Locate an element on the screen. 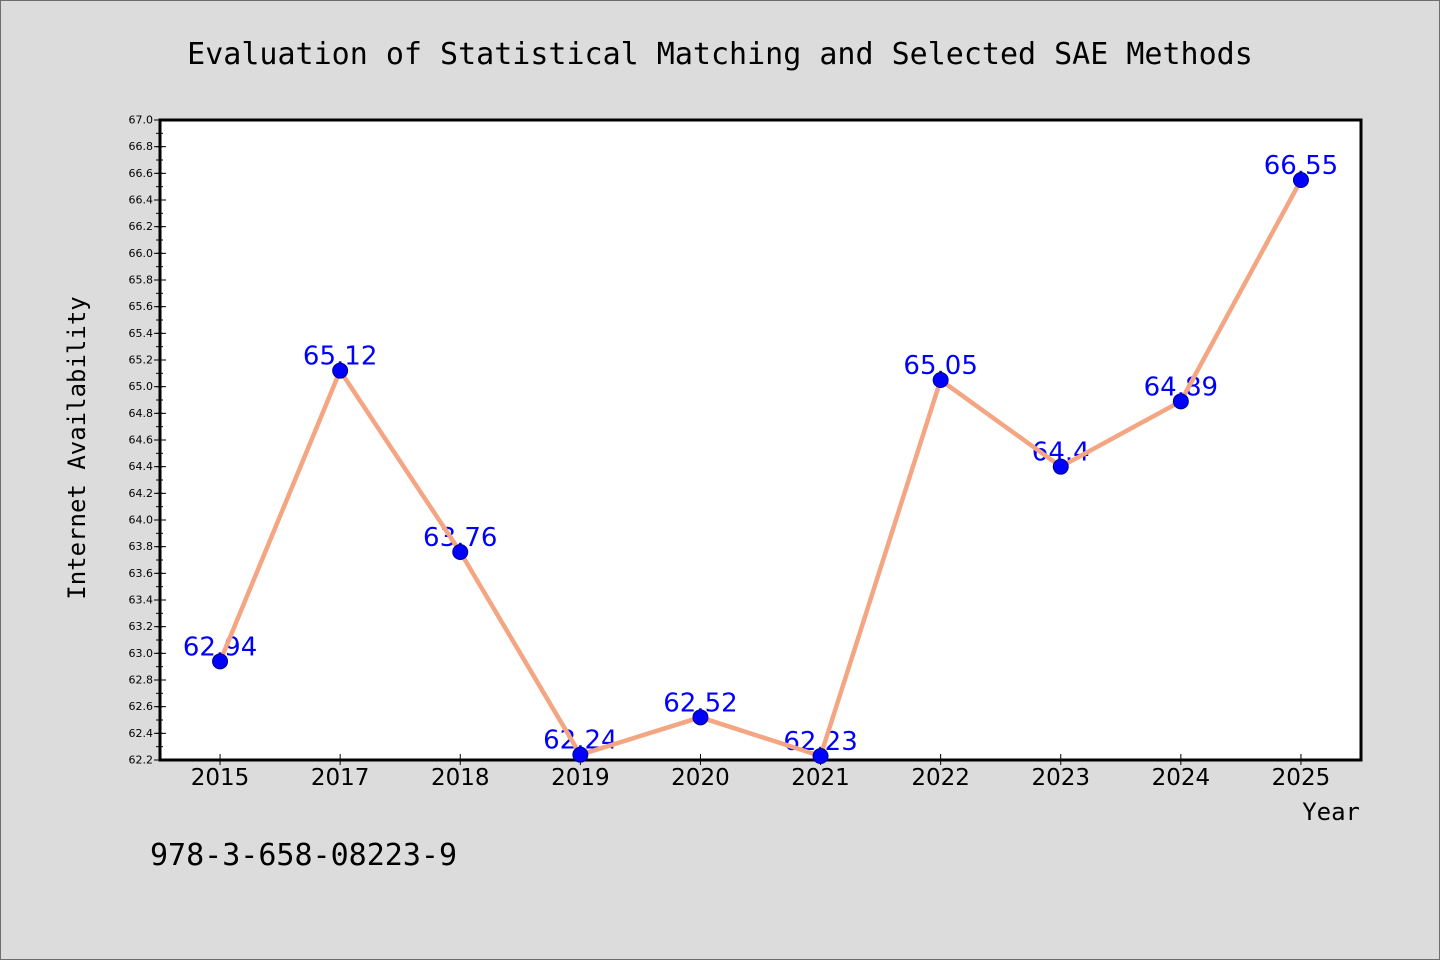  x-axis-label: Year is located at coordinates (1331, 812).